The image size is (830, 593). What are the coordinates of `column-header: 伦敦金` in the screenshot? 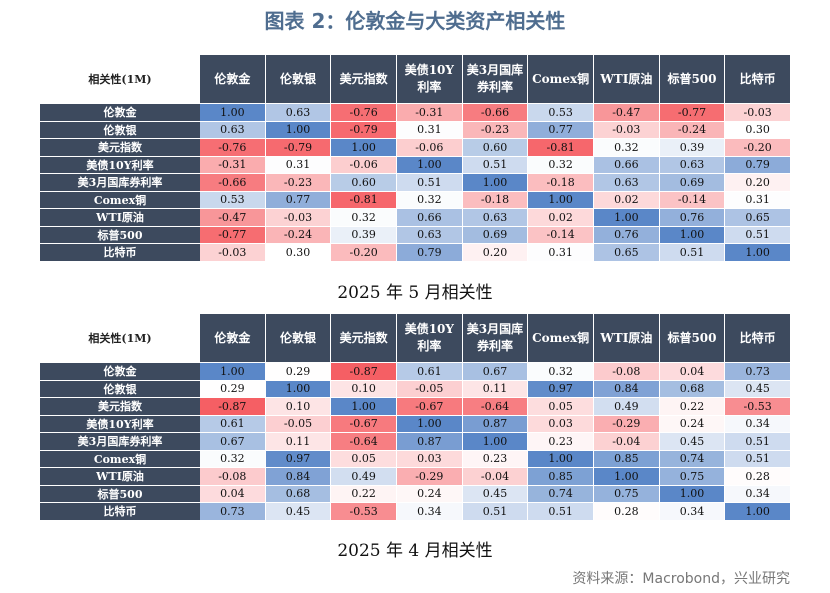 It's located at (232, 79).